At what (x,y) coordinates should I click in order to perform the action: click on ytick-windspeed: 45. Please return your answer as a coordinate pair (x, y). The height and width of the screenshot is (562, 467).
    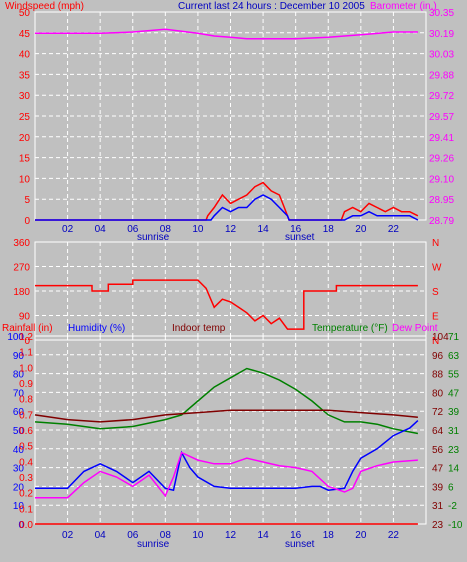
    Looking at the image, I should click on (25, 34).